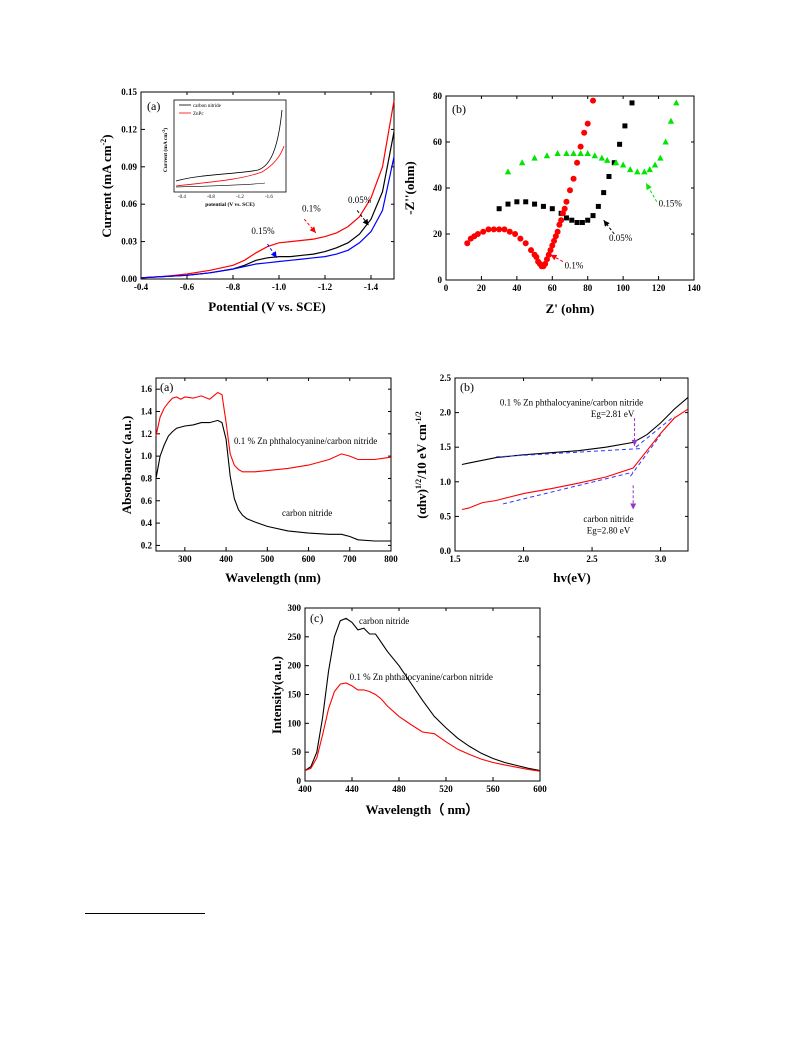  I want to click on abs-x-axis-label: Wavelength (nm), so click(273, 577).